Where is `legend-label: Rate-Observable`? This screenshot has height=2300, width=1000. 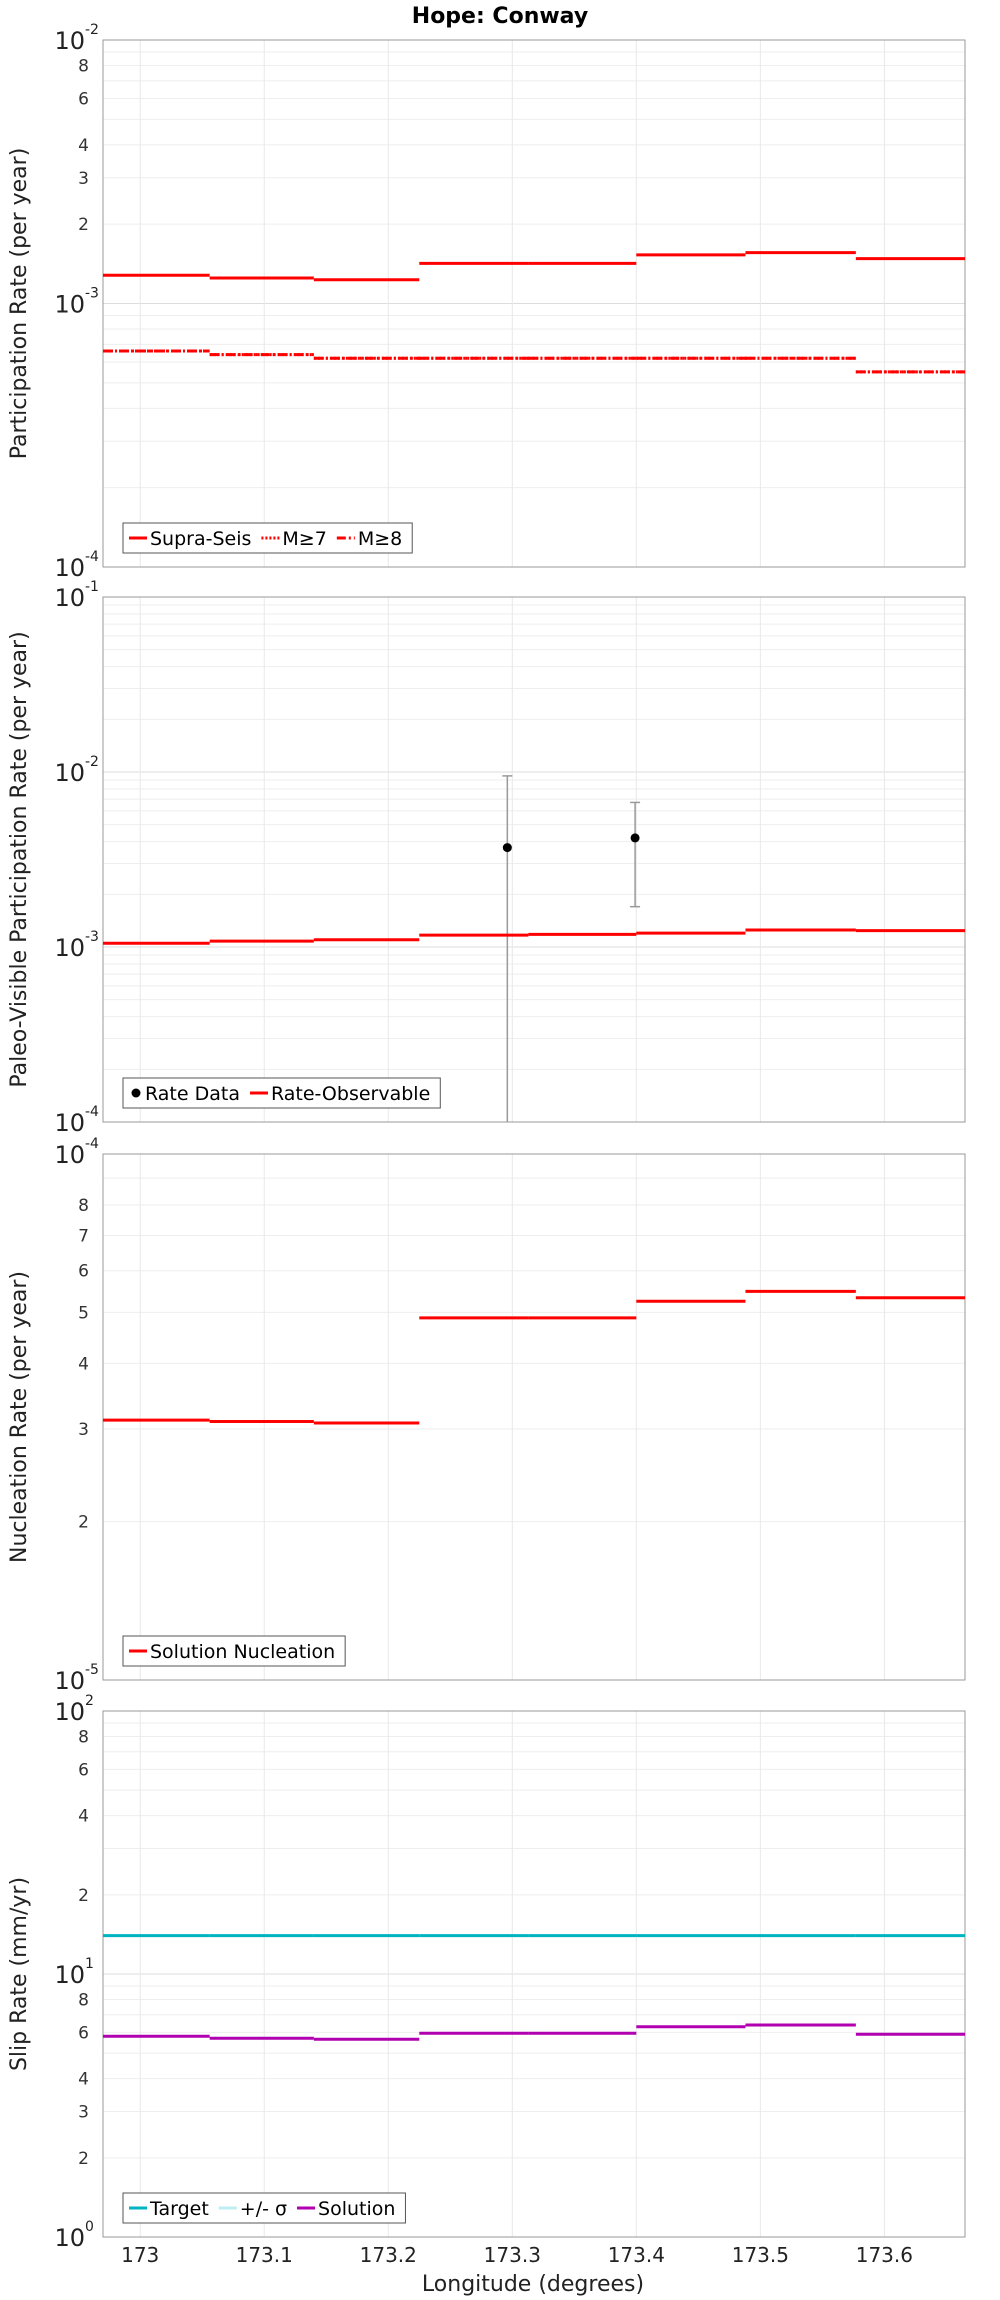
legend-label: Rate-Observable is located at coordinates (350, 1094).